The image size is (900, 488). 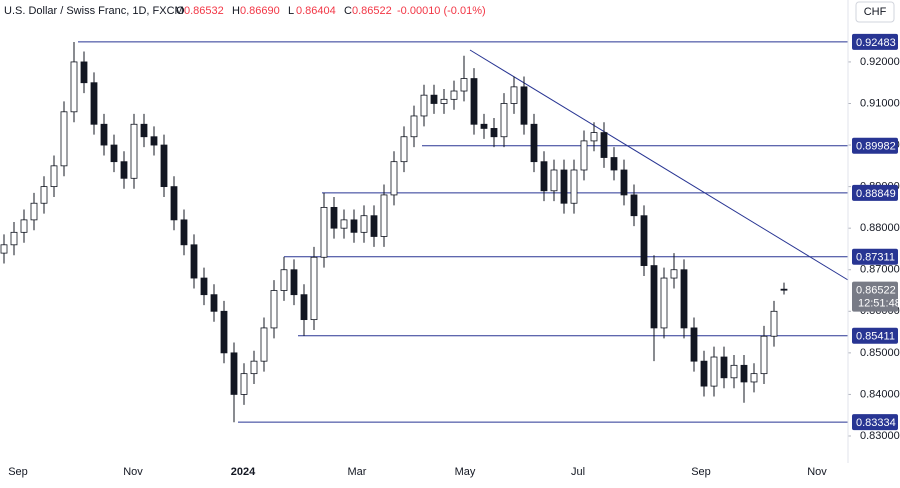 What do you see at coordinates (880, 353) in the screenshot?
I see `y-tick-label: 0.85000` at bounding box center [880, 353].